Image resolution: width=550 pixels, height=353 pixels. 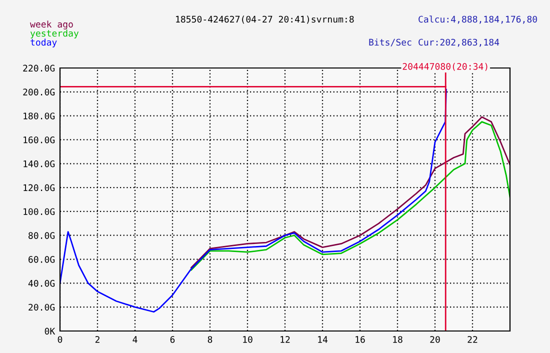 I want to click on y-tick-label: 20.0G, so click(x=41, y=307).